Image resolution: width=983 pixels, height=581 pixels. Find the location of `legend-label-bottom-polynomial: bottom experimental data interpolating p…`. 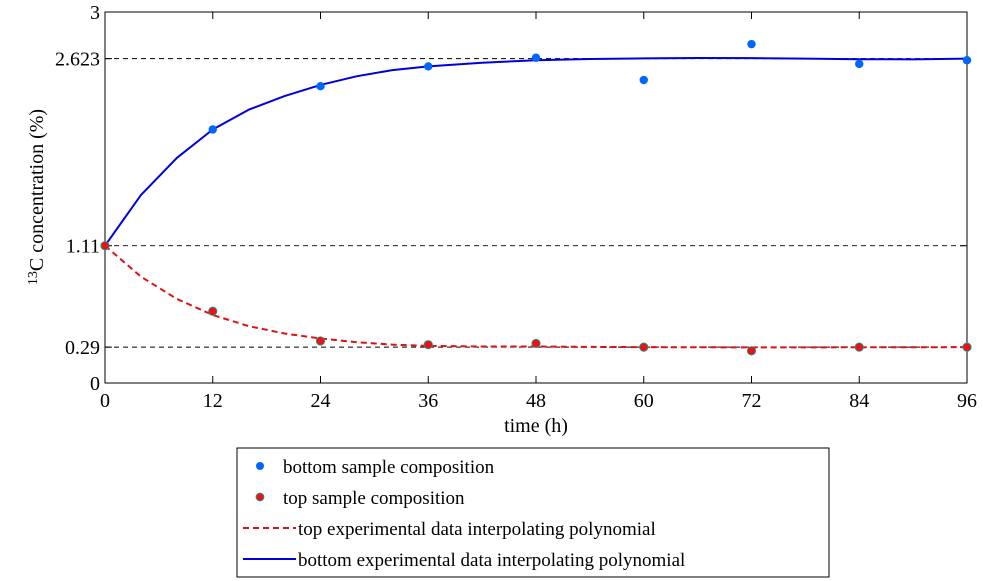

legend-label-bottom-polynomial: bottom experimental data interpolating p… is located at coordinates (491, 560).